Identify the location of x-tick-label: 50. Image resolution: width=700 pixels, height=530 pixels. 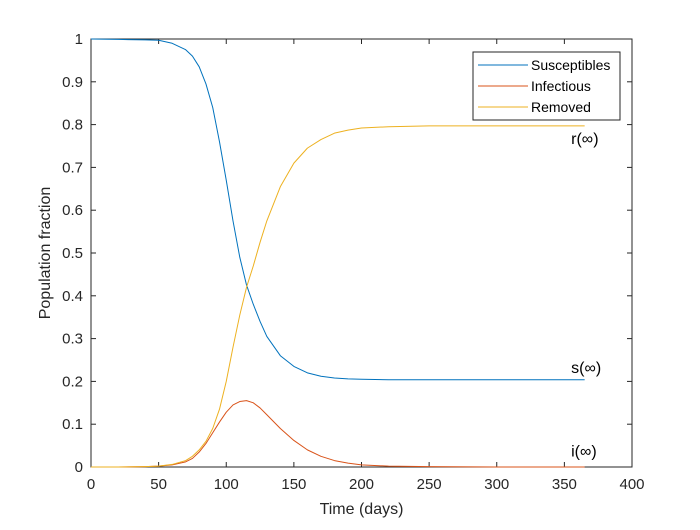
(158, 484).